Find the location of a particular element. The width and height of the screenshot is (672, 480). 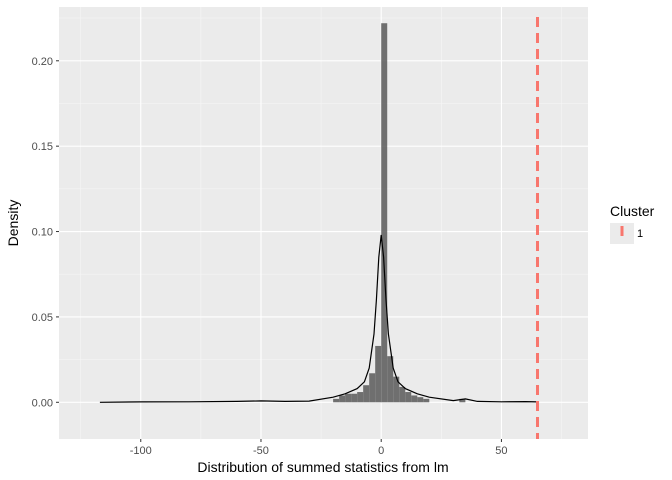

x-tick-label: 50 is located at coordinates (501, 451).